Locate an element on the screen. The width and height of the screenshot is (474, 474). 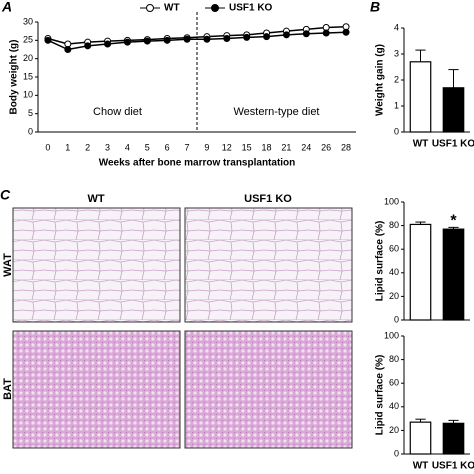
legend-label: WT is located at coordinates (172, 8).